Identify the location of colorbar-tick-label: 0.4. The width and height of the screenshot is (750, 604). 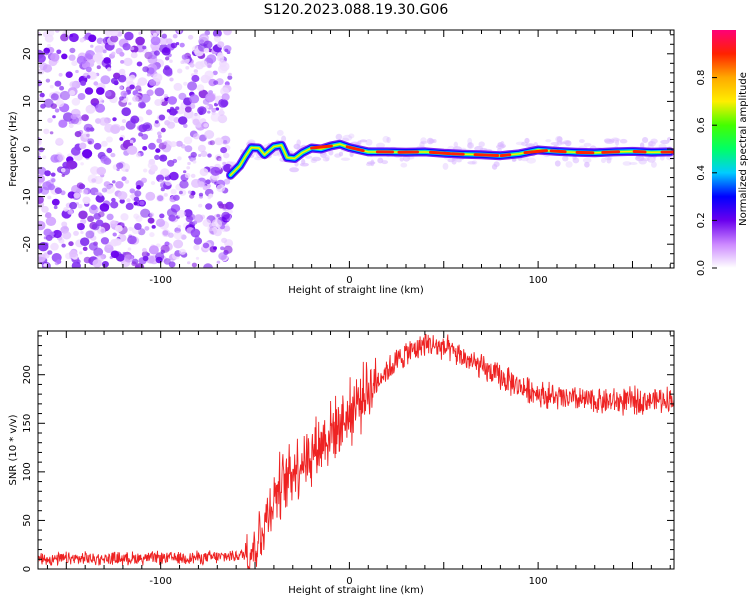
(701, 173).